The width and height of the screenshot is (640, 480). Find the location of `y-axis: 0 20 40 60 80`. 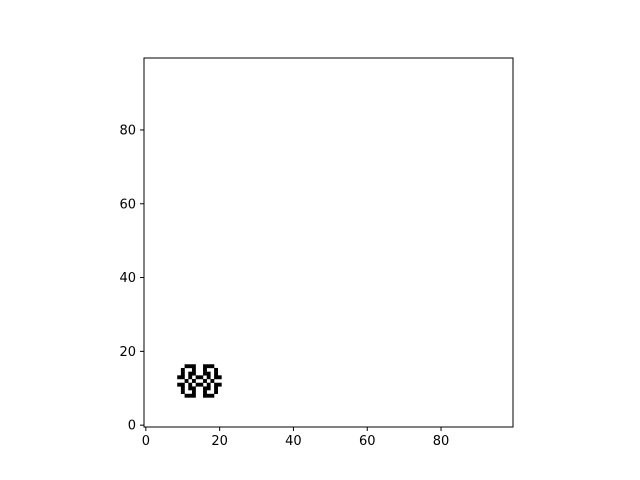

y-axis: 0 20 40 60 80 is located at coordinates (131, 278).